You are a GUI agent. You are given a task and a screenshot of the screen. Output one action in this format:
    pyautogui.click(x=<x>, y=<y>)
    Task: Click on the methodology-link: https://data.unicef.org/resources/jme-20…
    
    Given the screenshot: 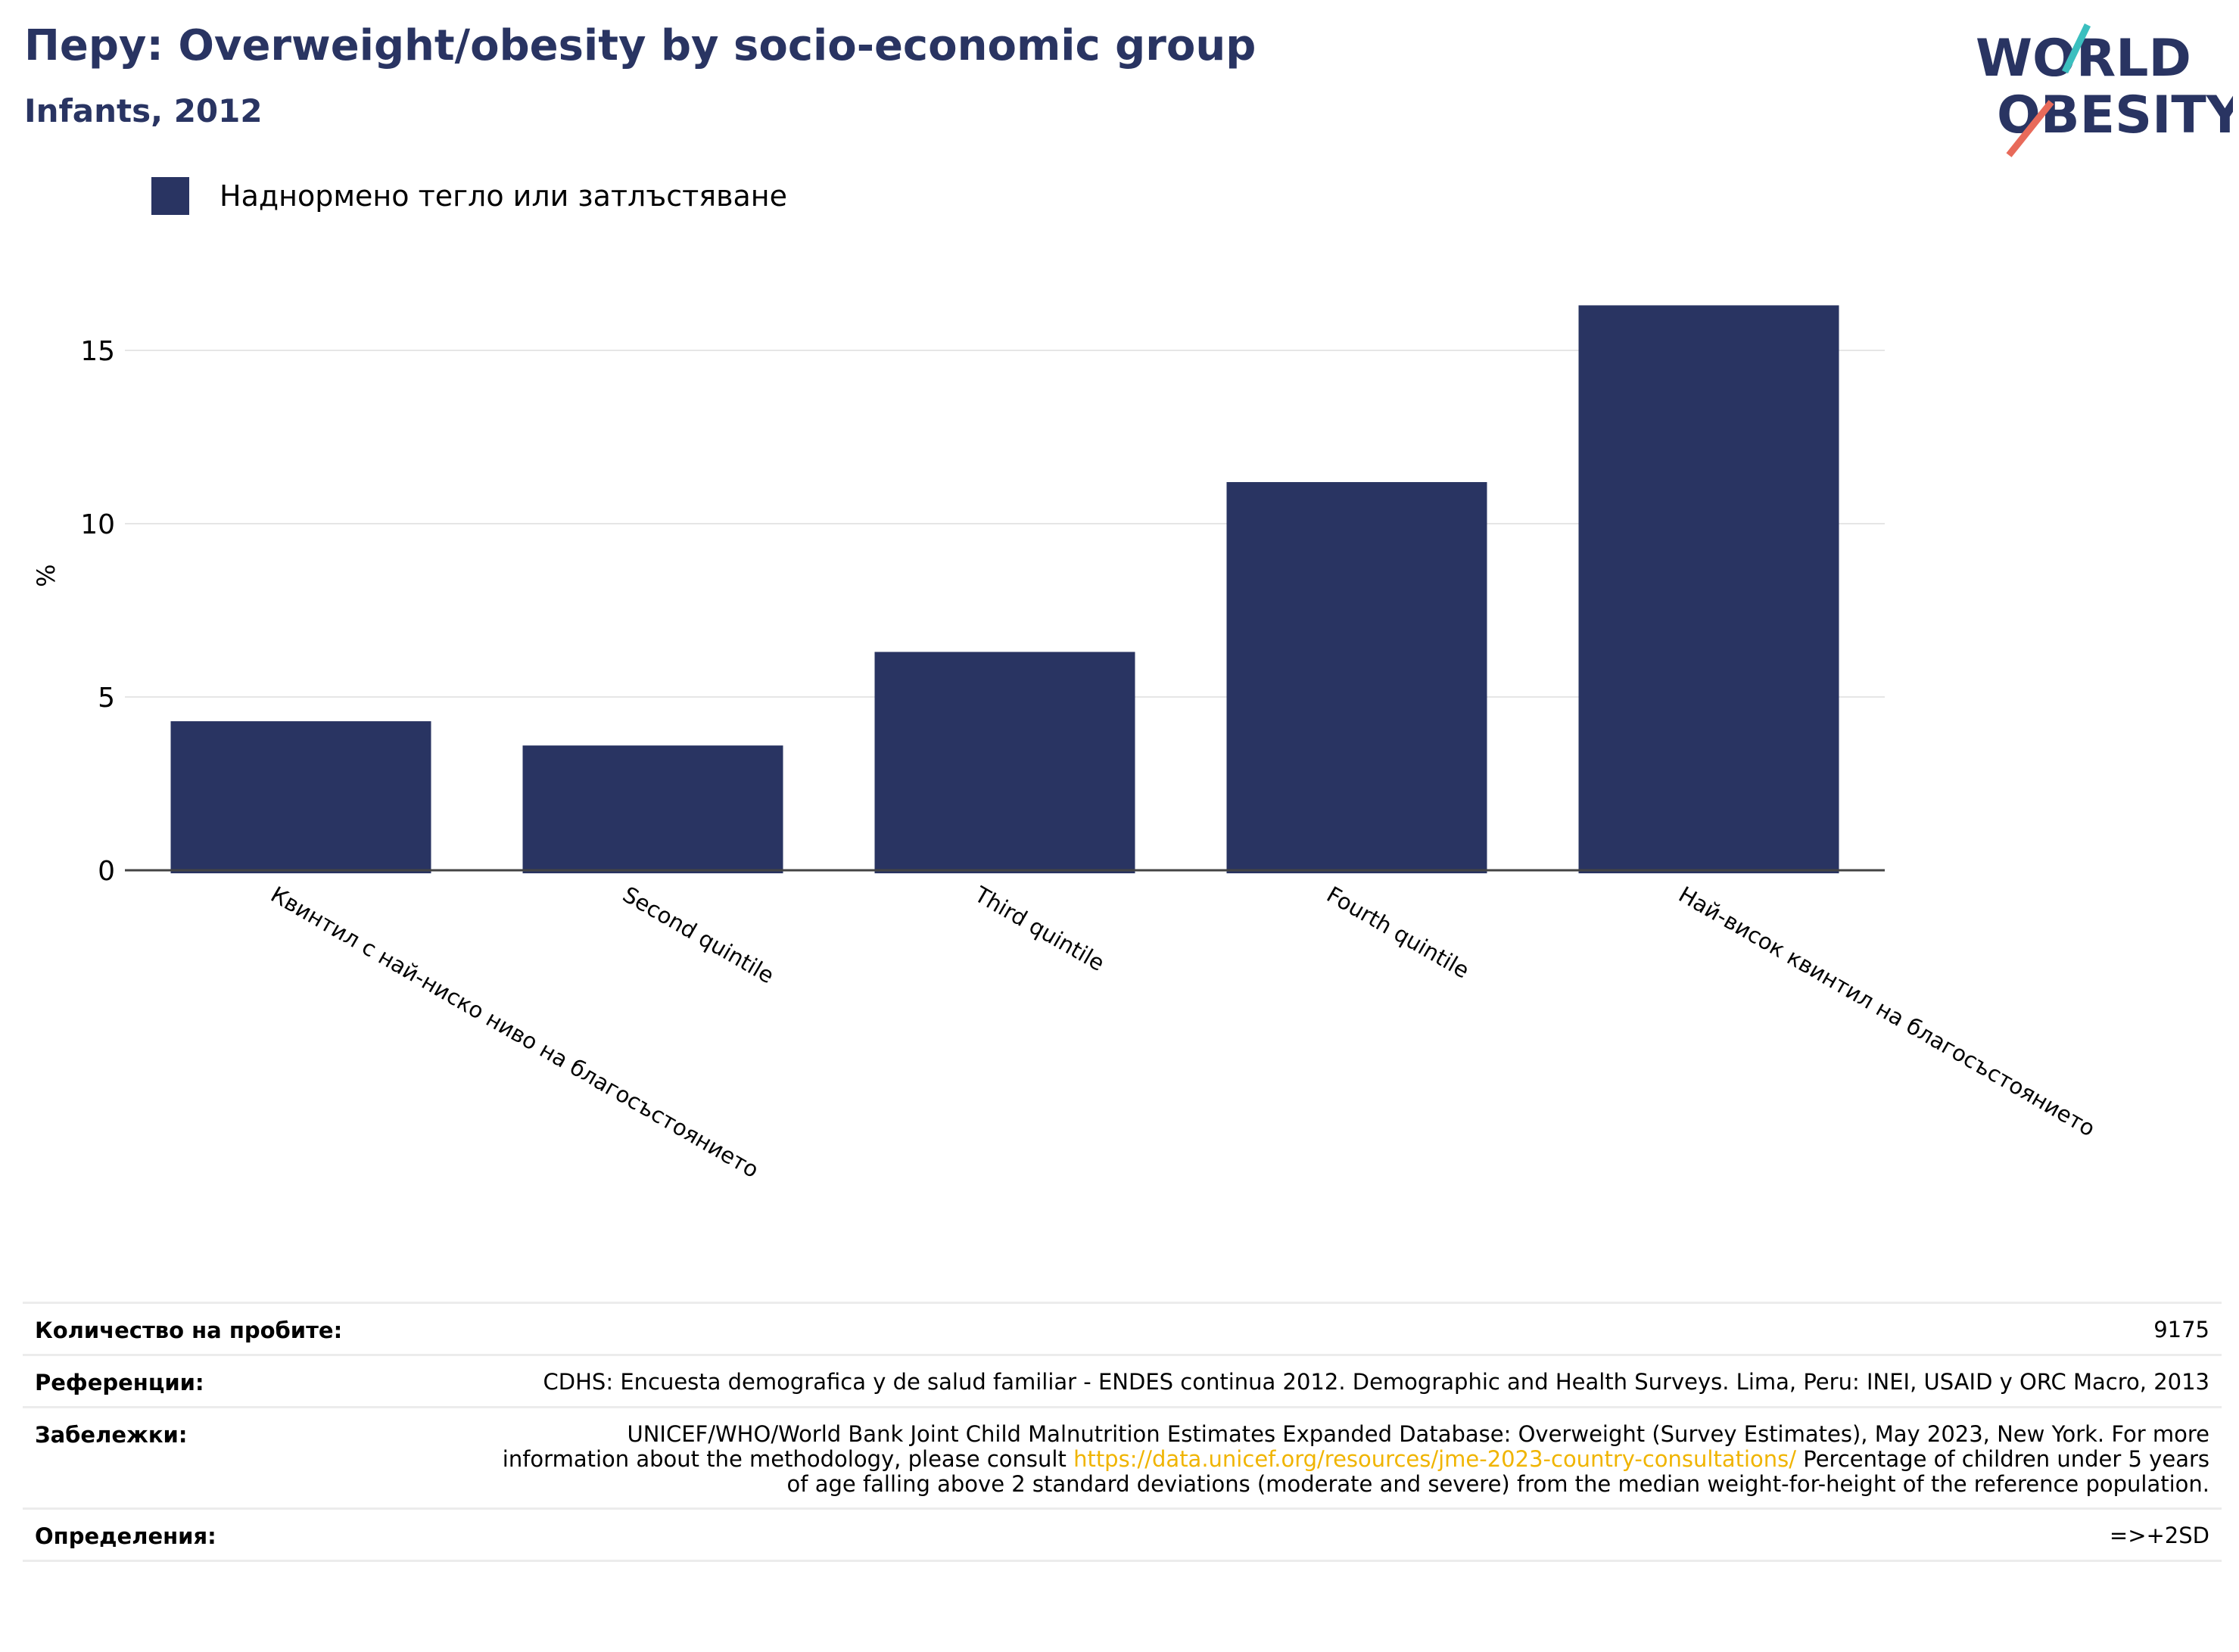 What is the action you would take?
    pyautogui.click(x=1435, y=1459)
    